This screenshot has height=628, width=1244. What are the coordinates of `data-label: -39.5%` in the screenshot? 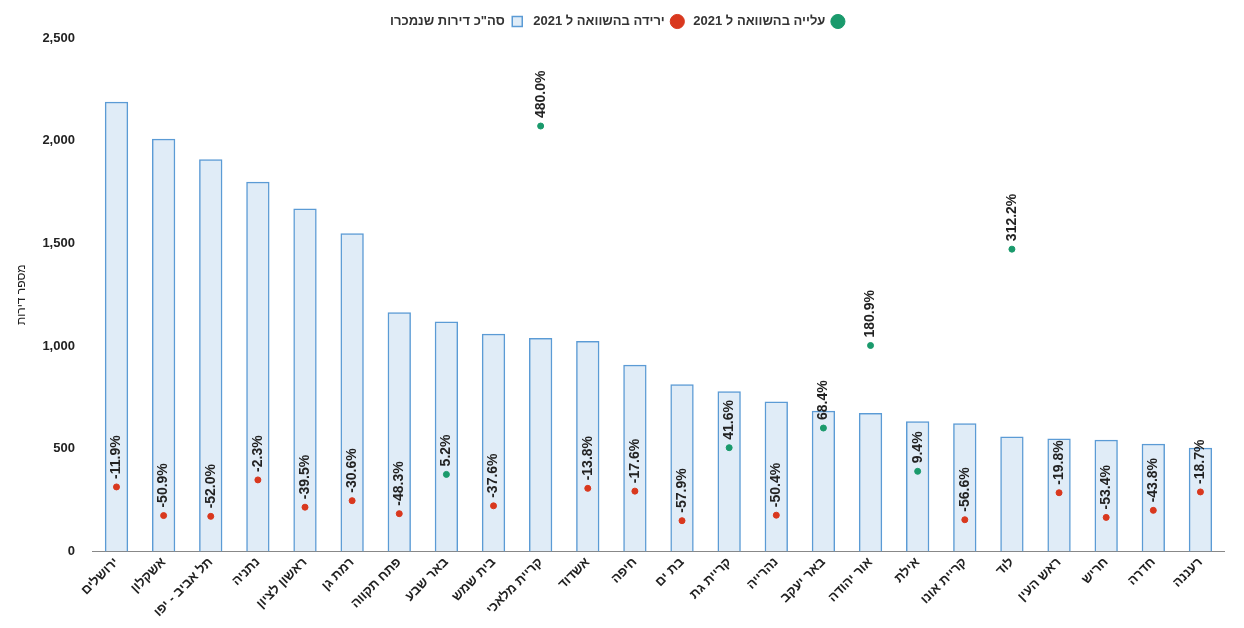 It's located at (303, 477).